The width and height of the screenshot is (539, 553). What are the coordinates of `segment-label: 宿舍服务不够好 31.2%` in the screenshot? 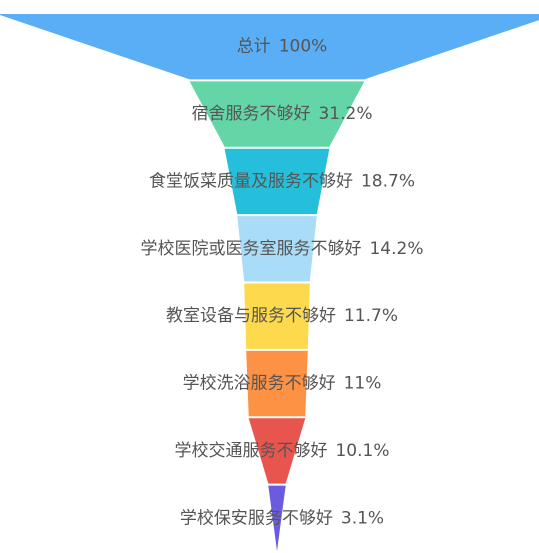 It's located at (281, 114).